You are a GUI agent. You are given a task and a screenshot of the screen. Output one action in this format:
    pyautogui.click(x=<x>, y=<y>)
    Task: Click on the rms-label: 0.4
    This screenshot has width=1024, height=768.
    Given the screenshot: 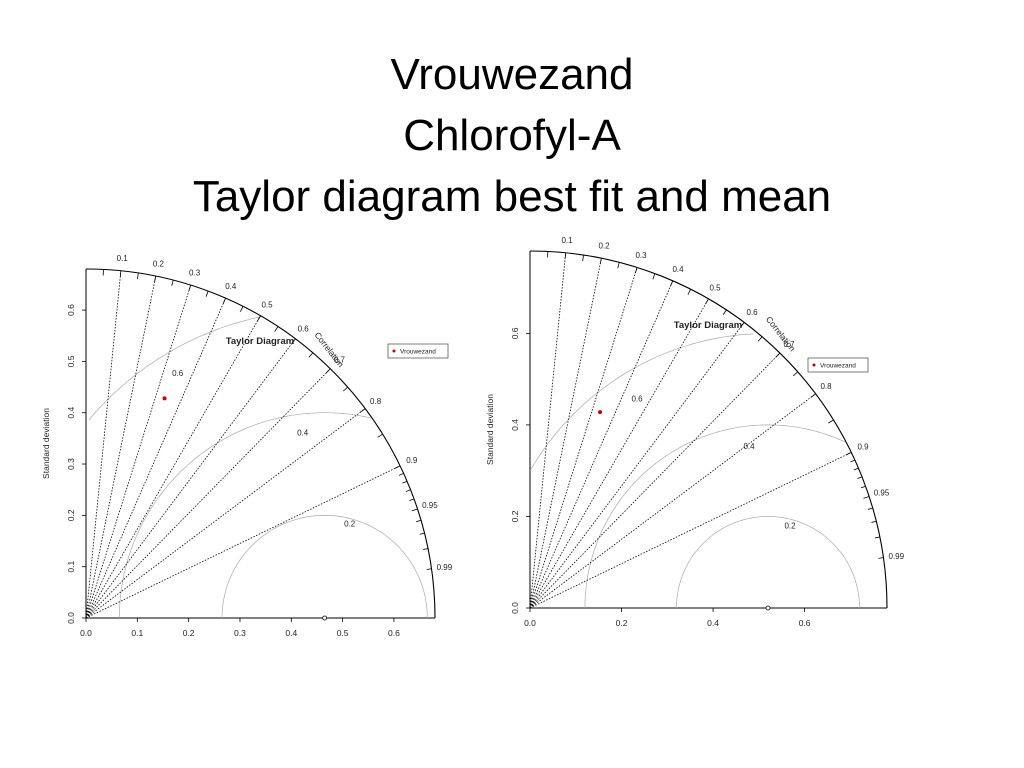 What is the action you would take?
    pyautogui.click(x=303, y=433)
    